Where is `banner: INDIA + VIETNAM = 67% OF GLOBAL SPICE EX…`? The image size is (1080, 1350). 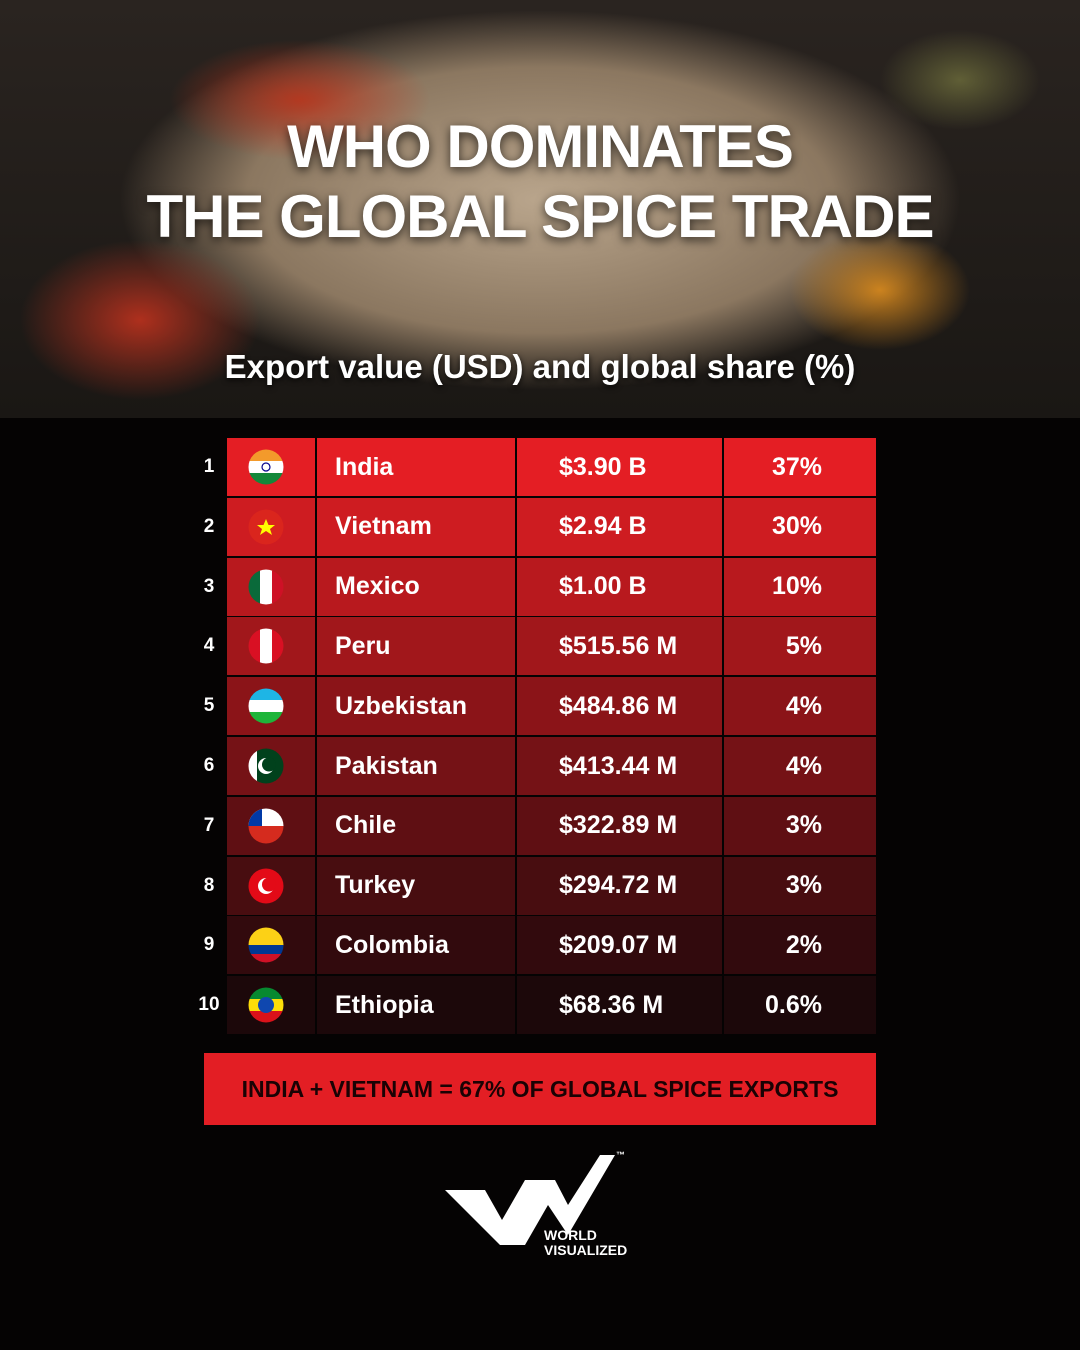 banner: INDIA + VIETNAM = 67% OF GLOBAL SPICE EX… is located at coordinates (540, 1089).